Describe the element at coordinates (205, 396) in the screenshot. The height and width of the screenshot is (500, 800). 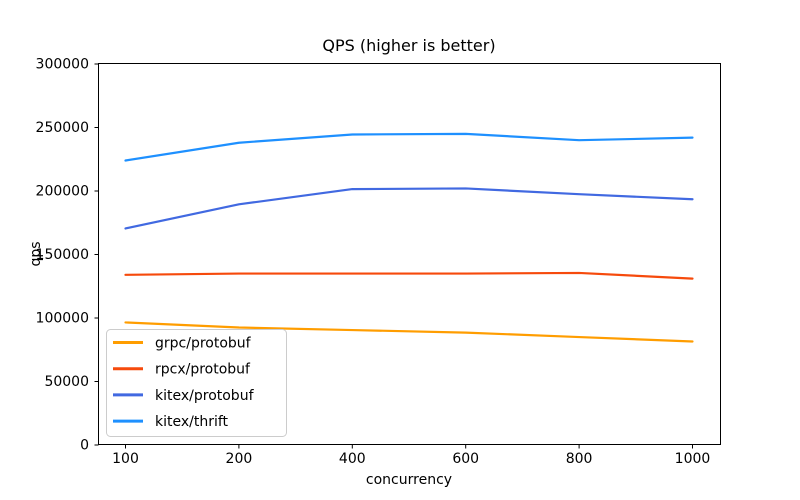
I see `legend-label-kitex-protobuf: kitex/protobuf` at that location.